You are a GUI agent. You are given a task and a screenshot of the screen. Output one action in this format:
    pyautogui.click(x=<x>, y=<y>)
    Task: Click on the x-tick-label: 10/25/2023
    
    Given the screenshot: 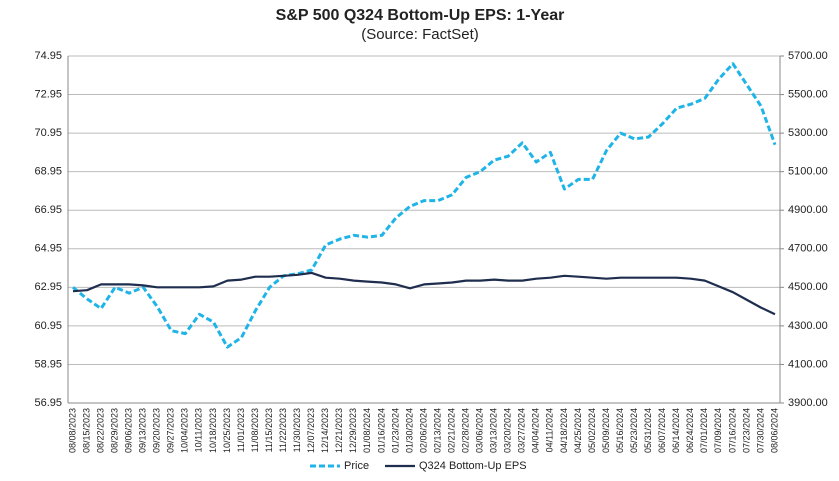 What is the action you would take?
    pyautogui.click(x=227, y=430)
    